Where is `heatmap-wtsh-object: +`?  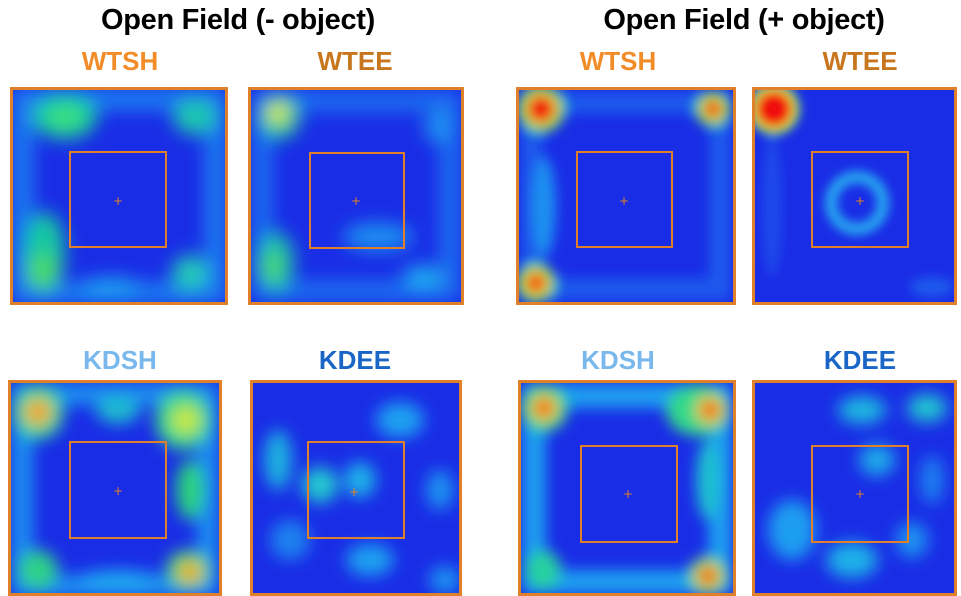
heatmap-wtsh-object: + is located at coordinates (626, 196).